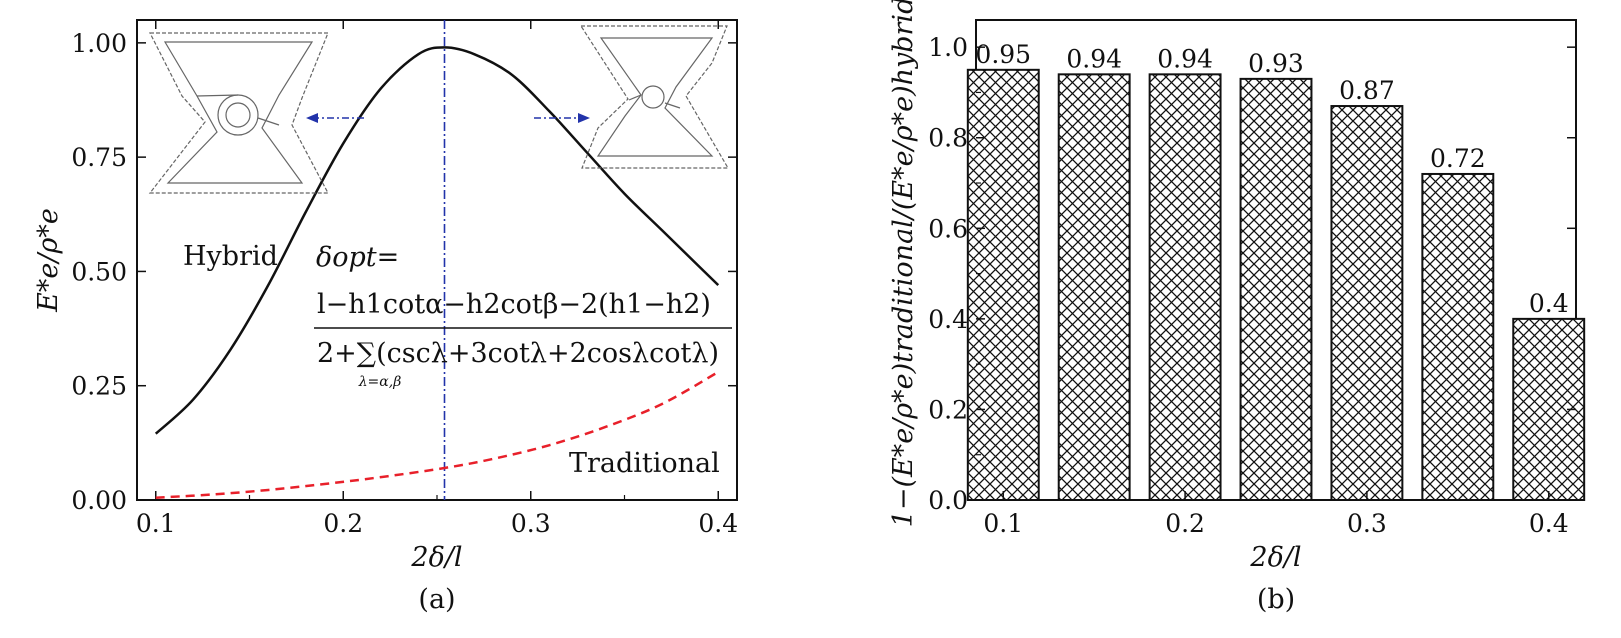 Image resolution: width=1621 pixels, height=638 pixels. I want to click on traditional-cell-inner, so click(655, 97).